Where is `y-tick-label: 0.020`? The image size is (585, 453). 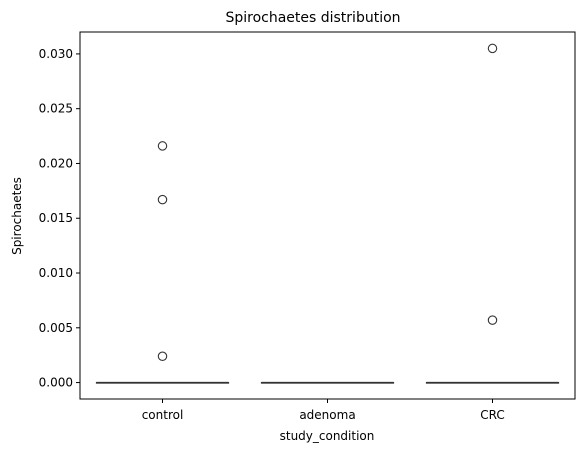 y-tick-label: 0.020 is located at coordinates (56, 163).